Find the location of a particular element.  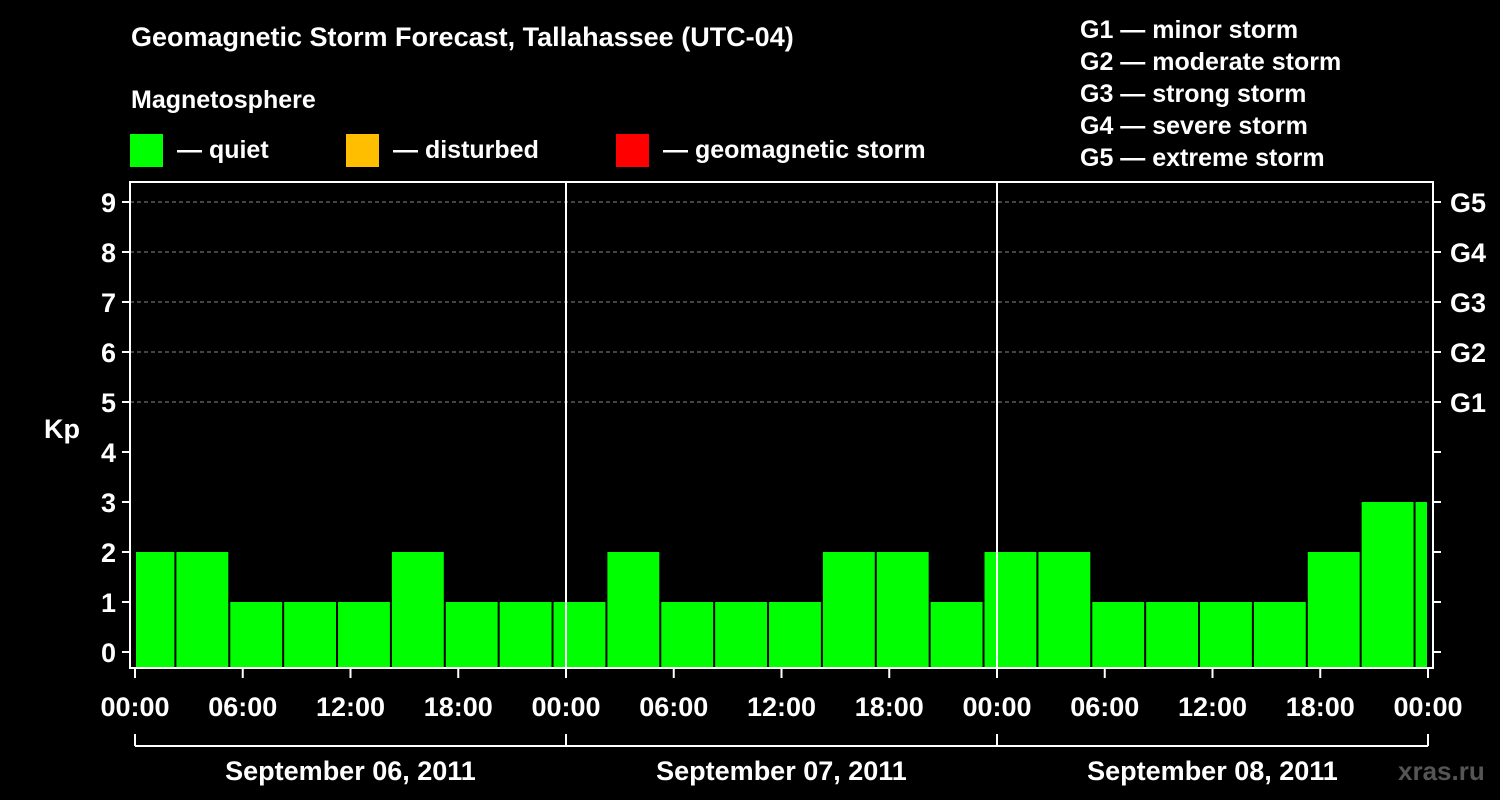

x-tick-label-6: 12:00 is located at coordinates (781, 707).